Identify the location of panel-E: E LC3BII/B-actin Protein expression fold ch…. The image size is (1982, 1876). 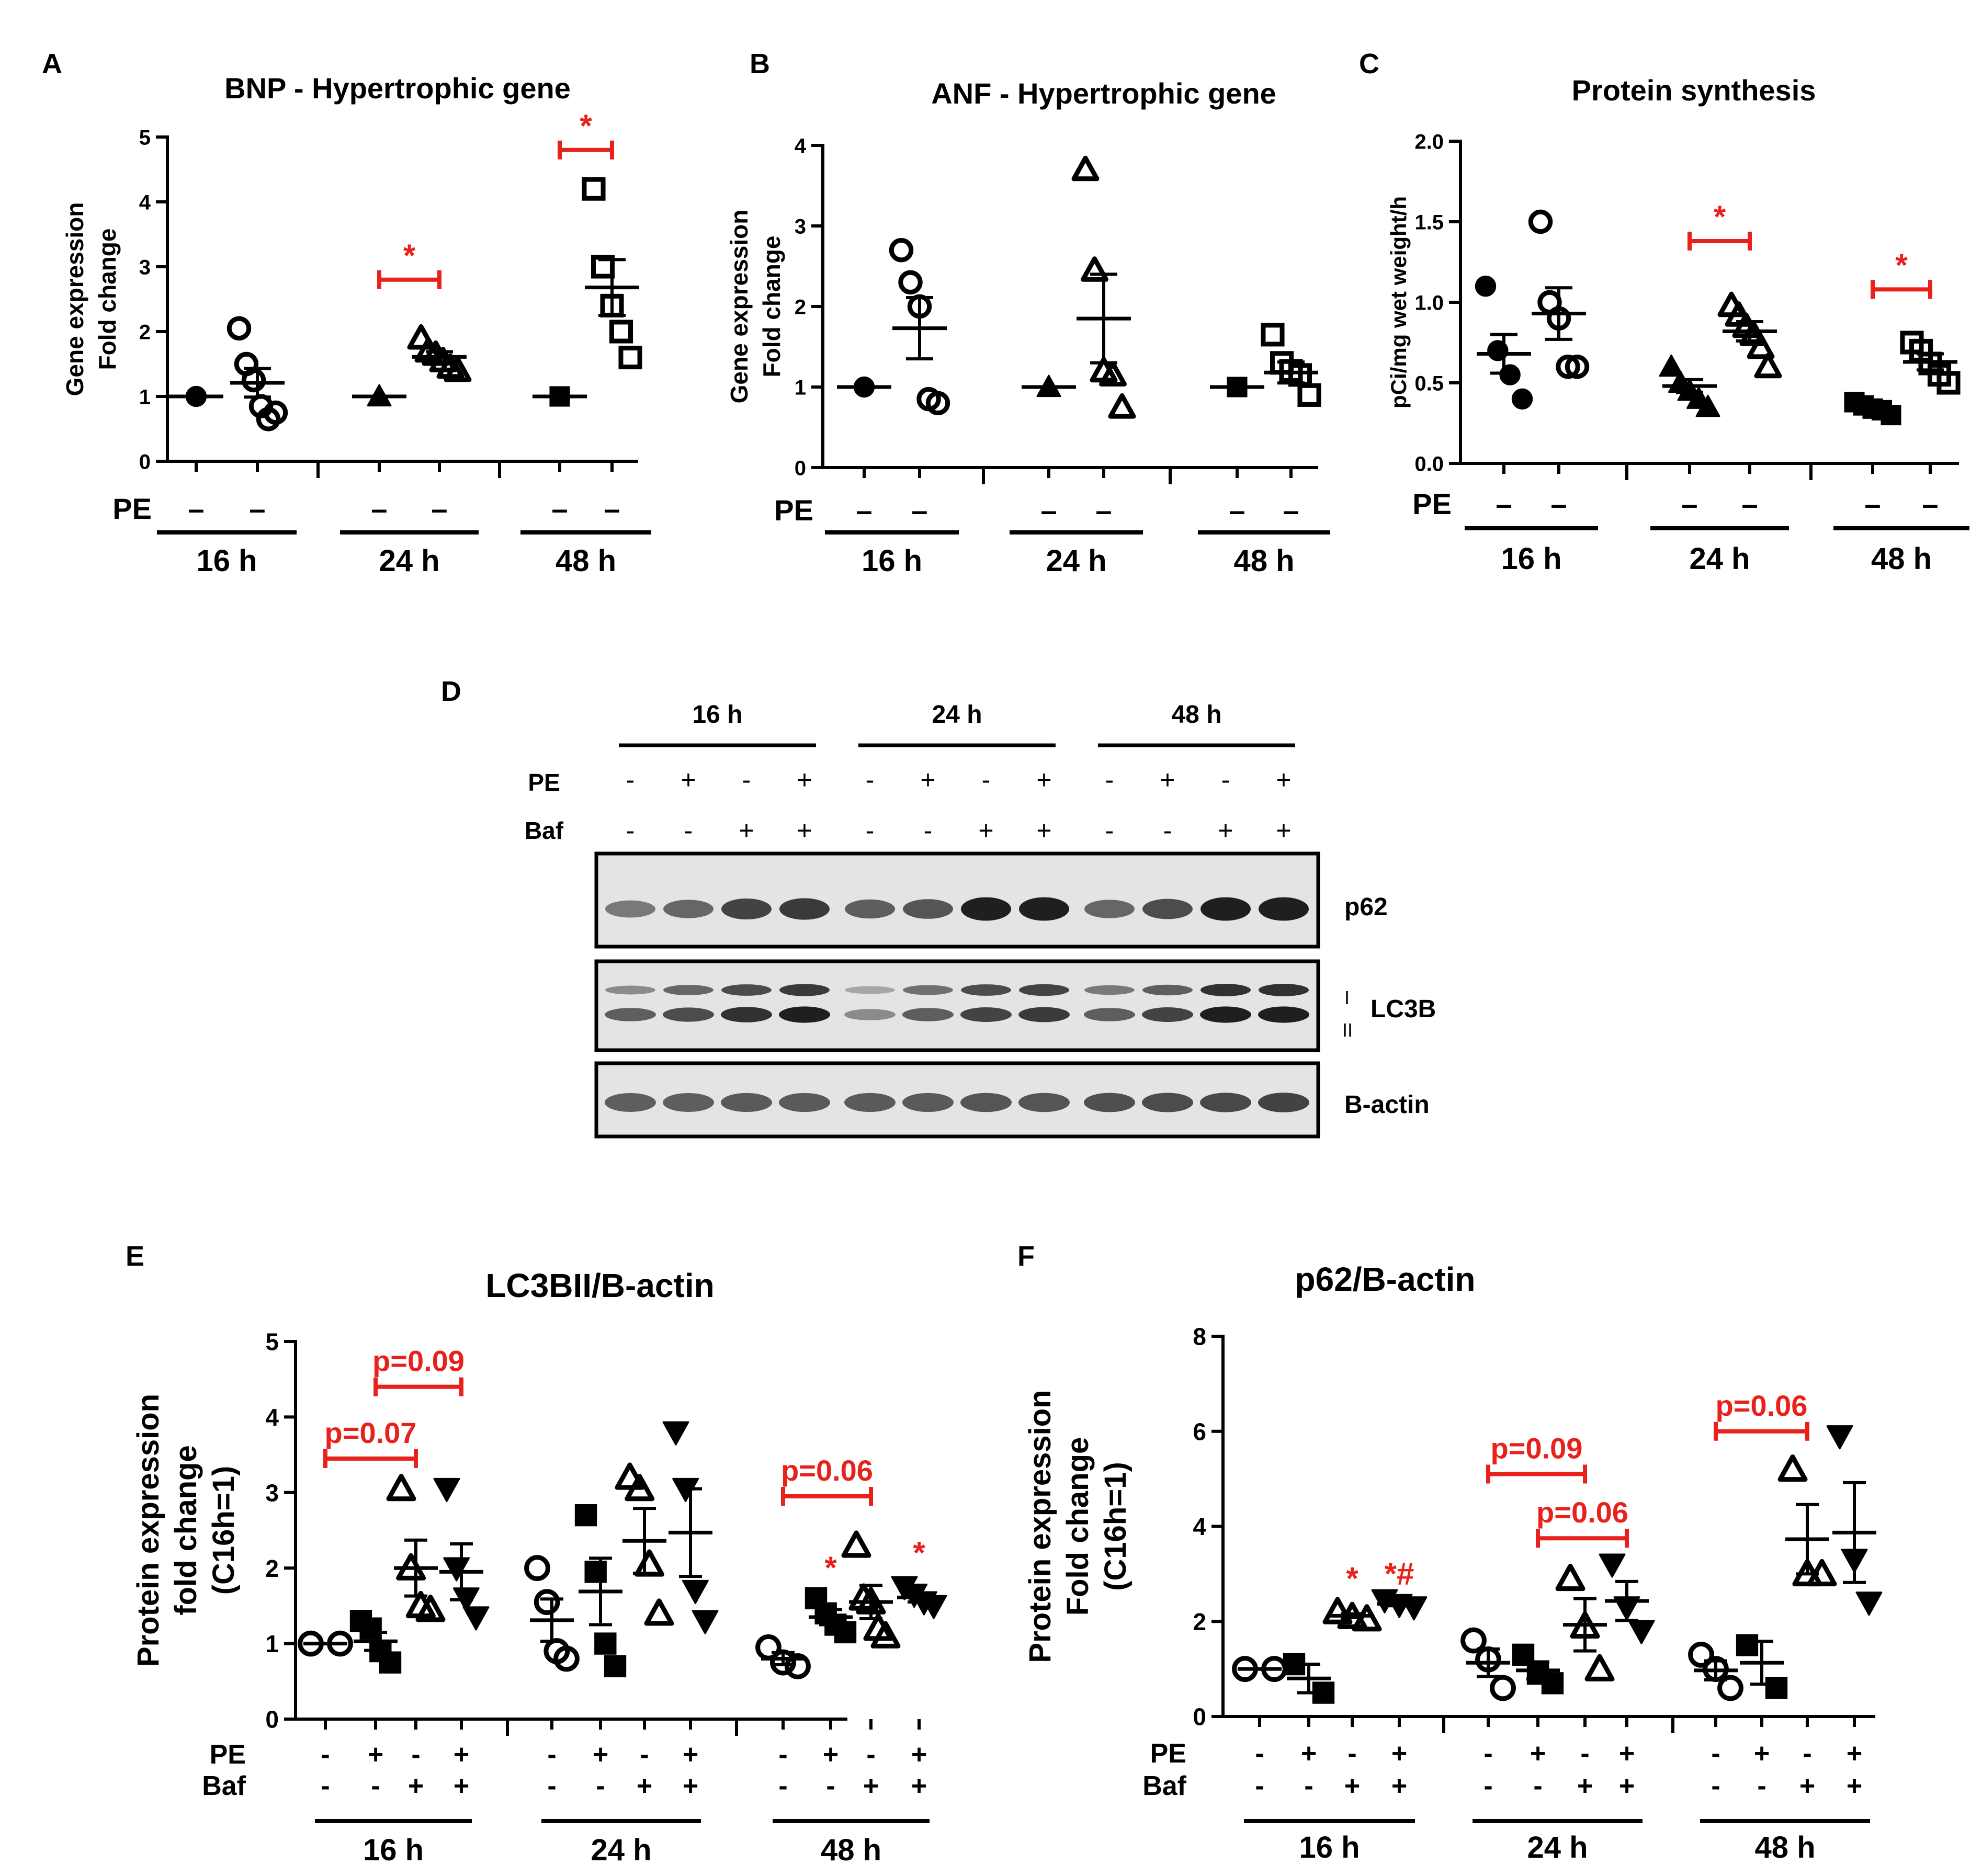
(536, 1554).